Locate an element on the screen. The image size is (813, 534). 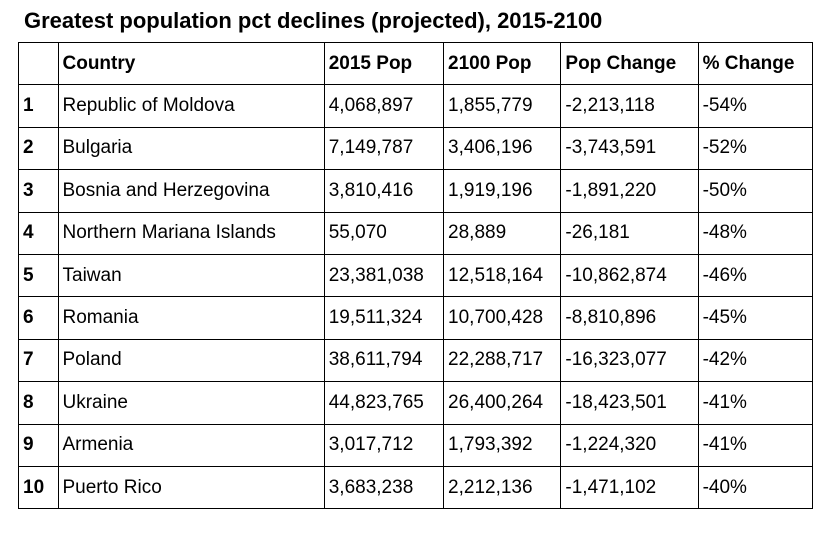
pop-2100-cell: 1,919,196 is located at coordinates (502, 191).